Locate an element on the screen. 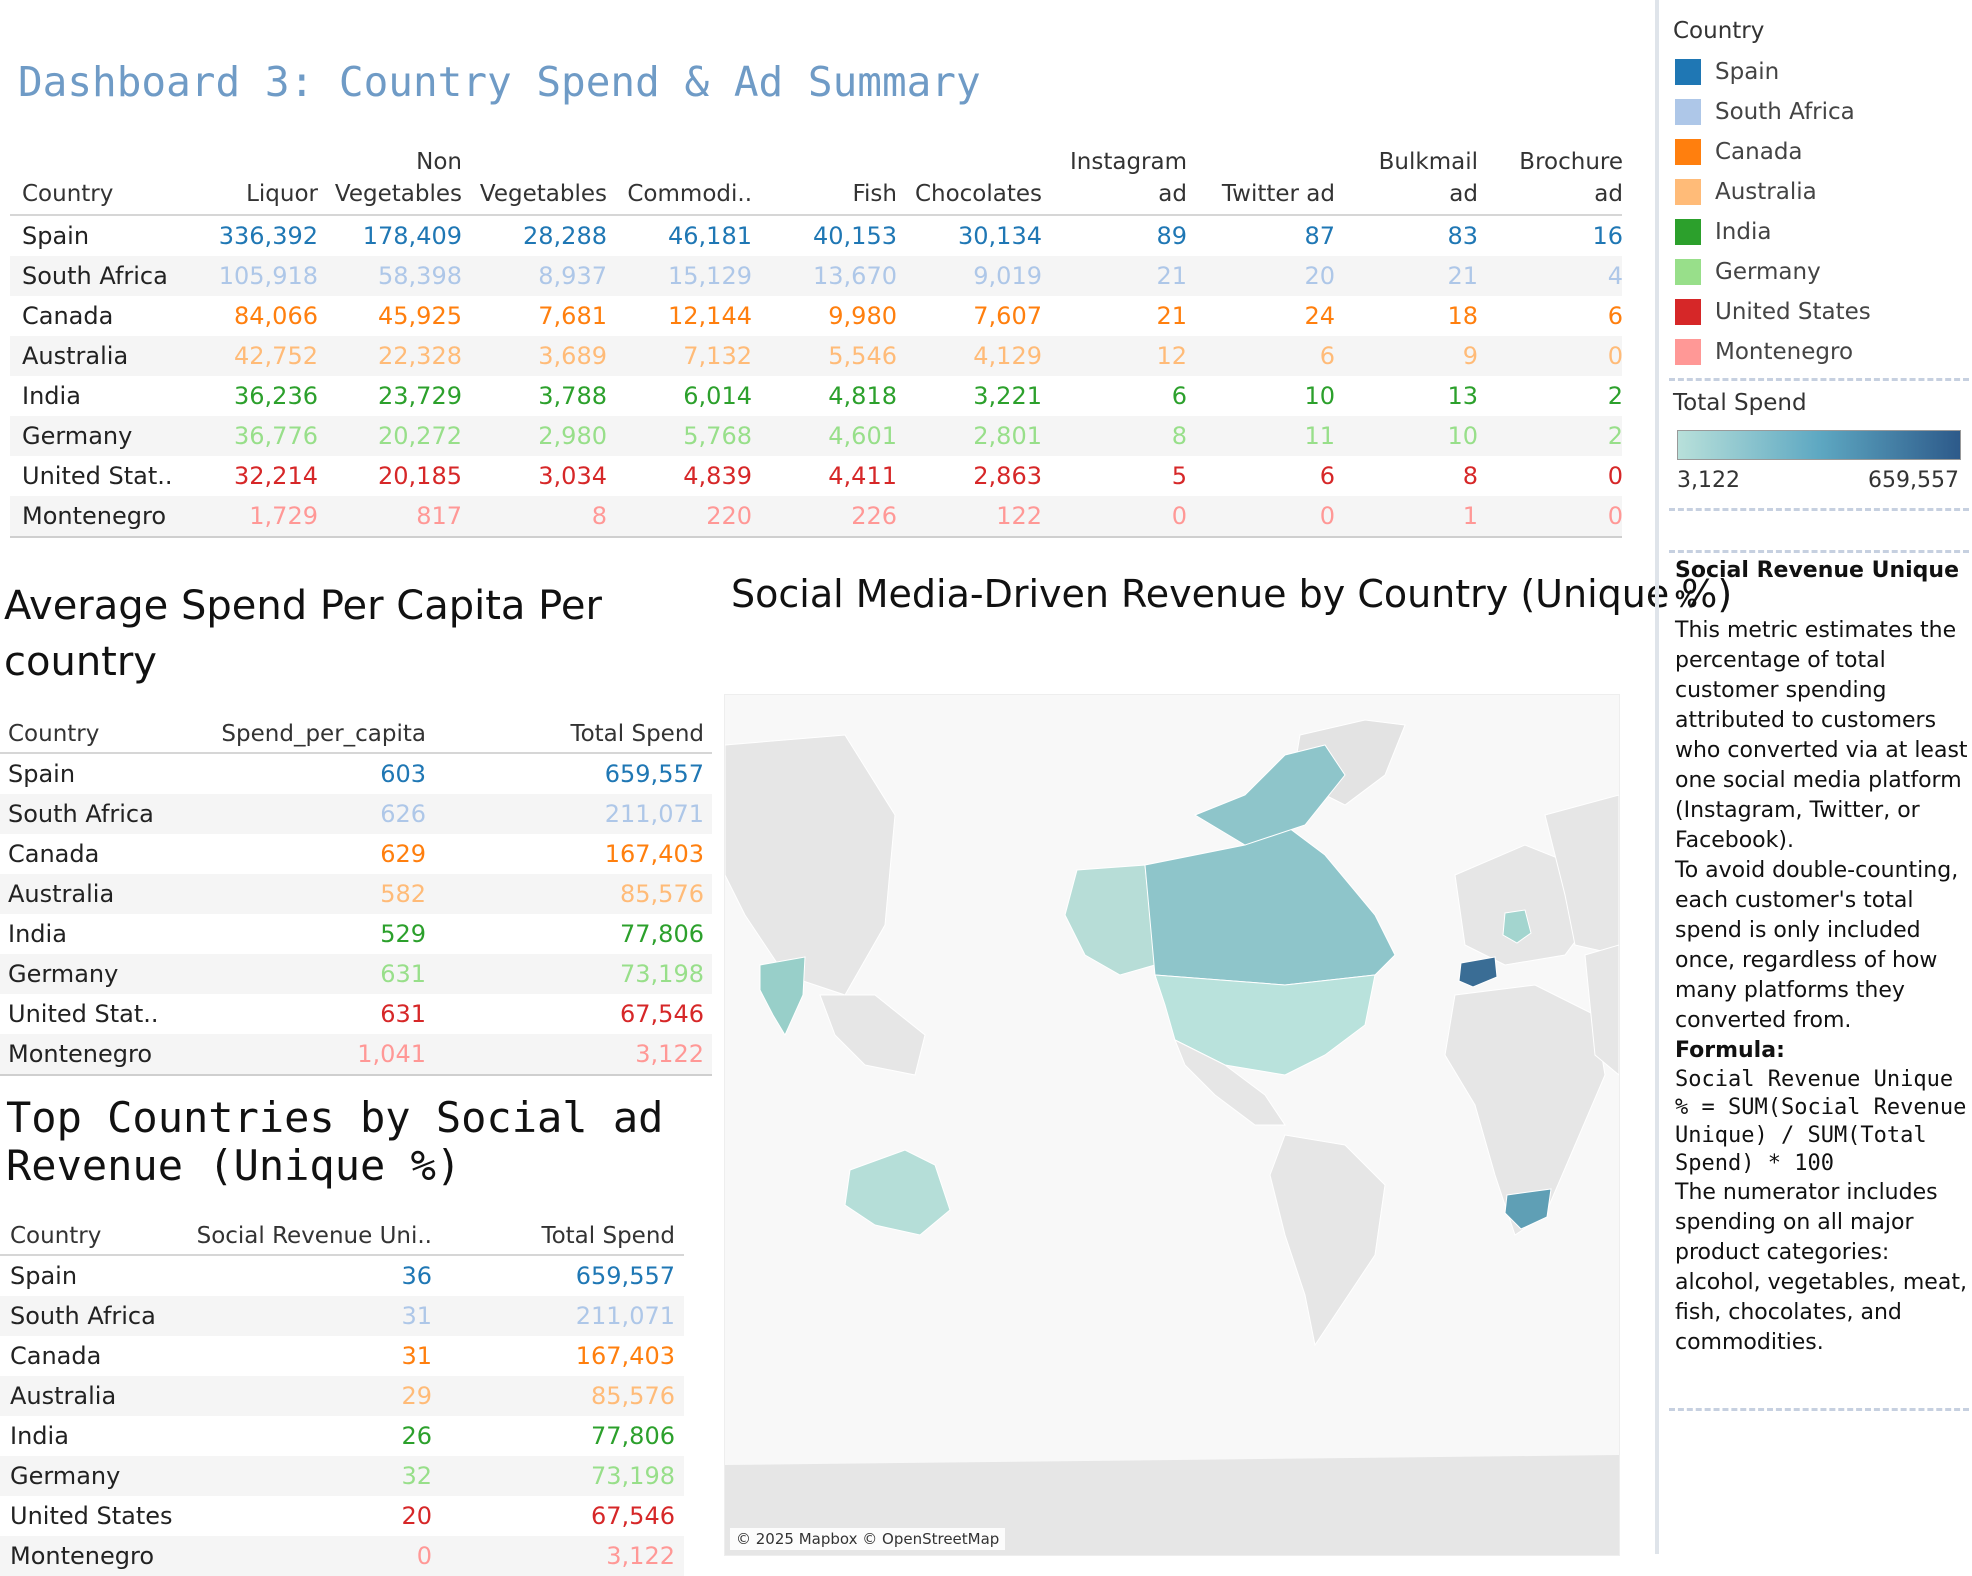  table-row: Germany 32 73,198 is located at coordinates (342, 1476).